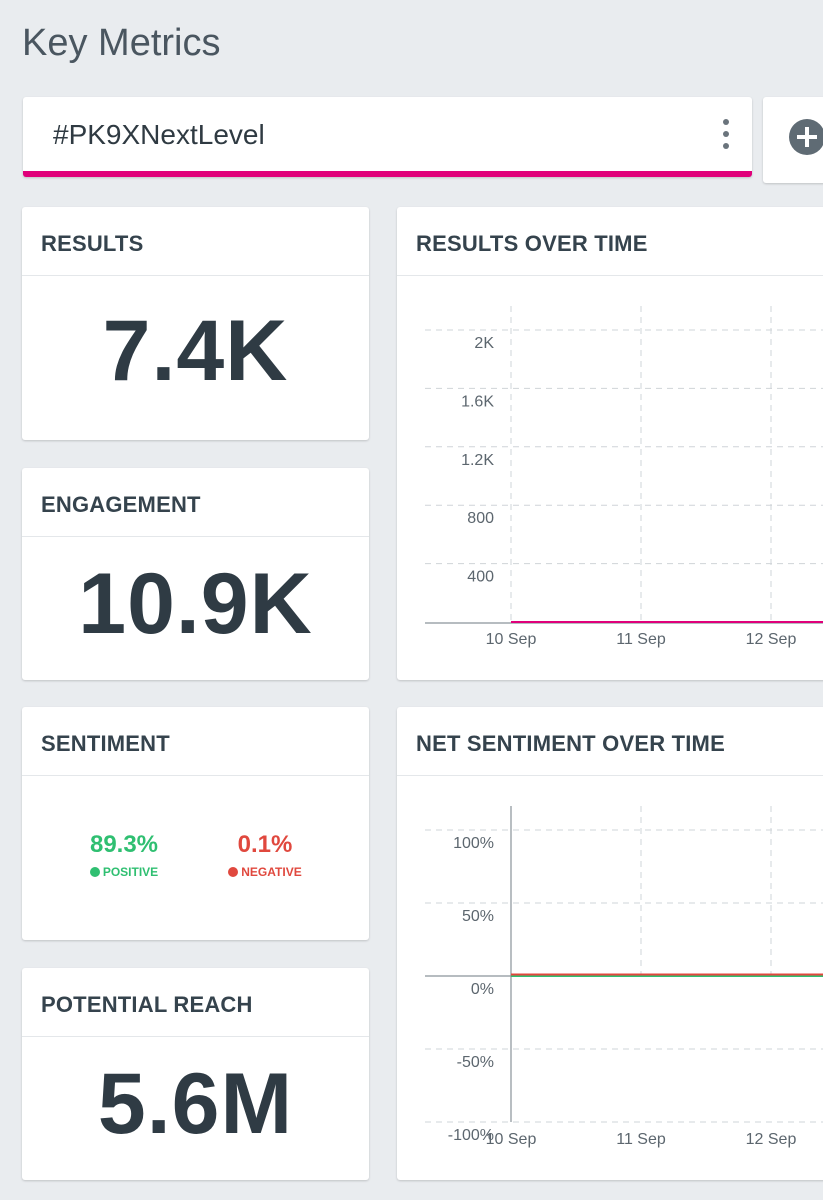  I want to click on negative-value: 0.1%, so click(265, 844).